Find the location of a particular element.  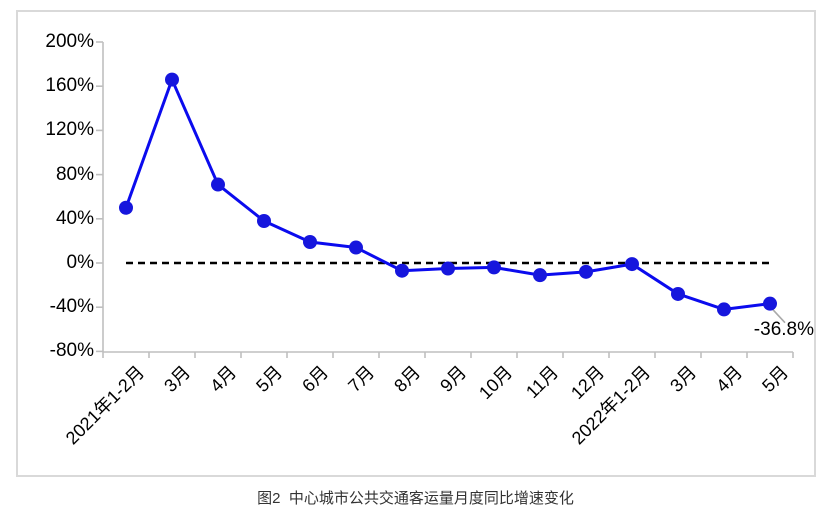

y-tick-label: 200% is located at coordinates (69, 41).